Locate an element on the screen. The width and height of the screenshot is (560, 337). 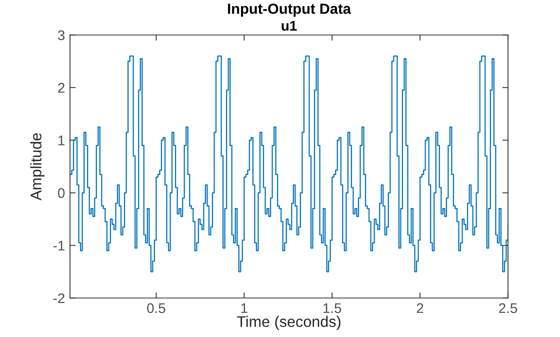
y-tick-label: 2 is located at coordinates (61, 87).